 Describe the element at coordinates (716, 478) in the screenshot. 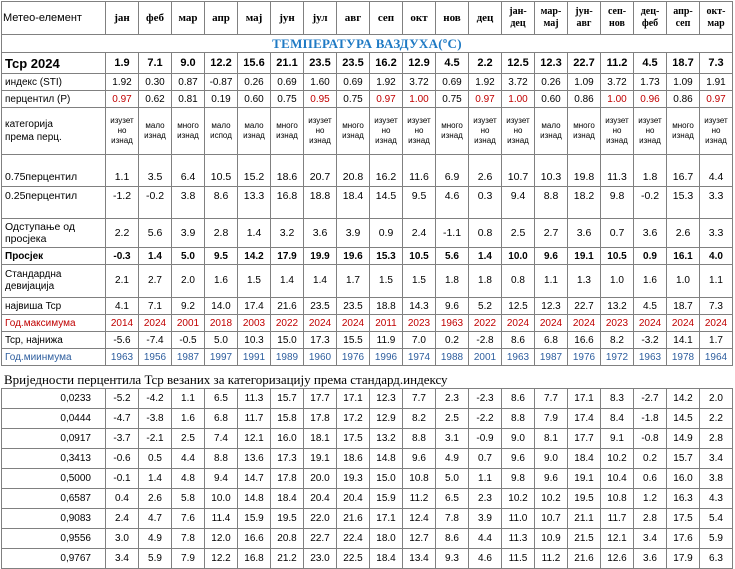

I see `percentile-value: 3.8` at that location.